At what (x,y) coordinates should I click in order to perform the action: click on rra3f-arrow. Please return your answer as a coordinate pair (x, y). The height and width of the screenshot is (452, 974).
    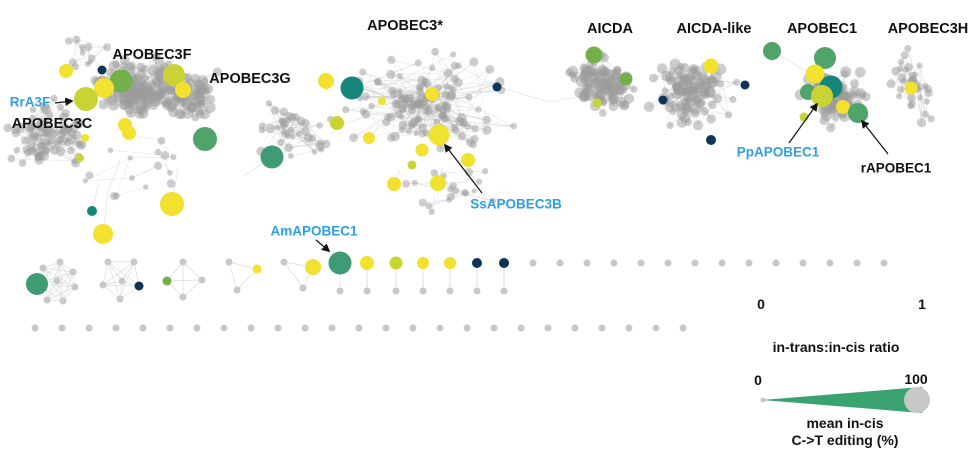
    Looking at the image, I should click on (64, 101).